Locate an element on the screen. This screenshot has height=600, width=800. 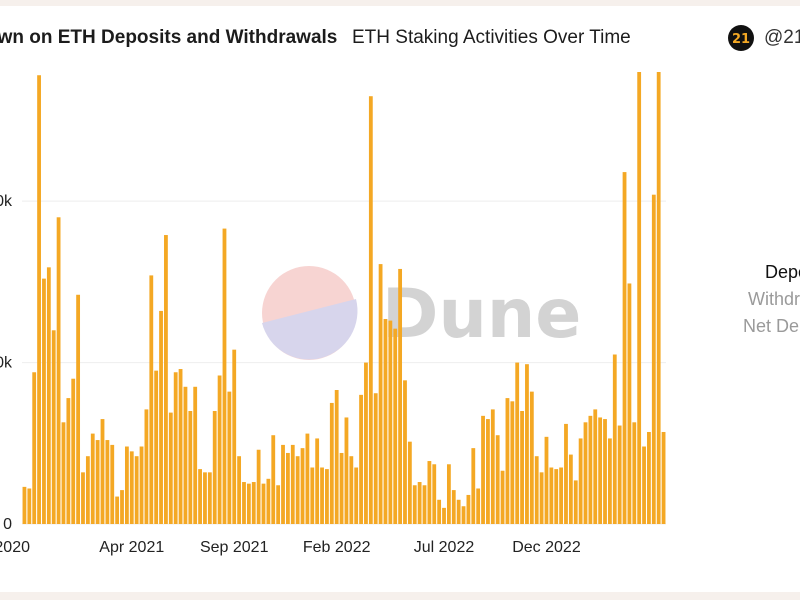
legend-item-deposit: Deposit (ET is located at coordinates (782, 272).